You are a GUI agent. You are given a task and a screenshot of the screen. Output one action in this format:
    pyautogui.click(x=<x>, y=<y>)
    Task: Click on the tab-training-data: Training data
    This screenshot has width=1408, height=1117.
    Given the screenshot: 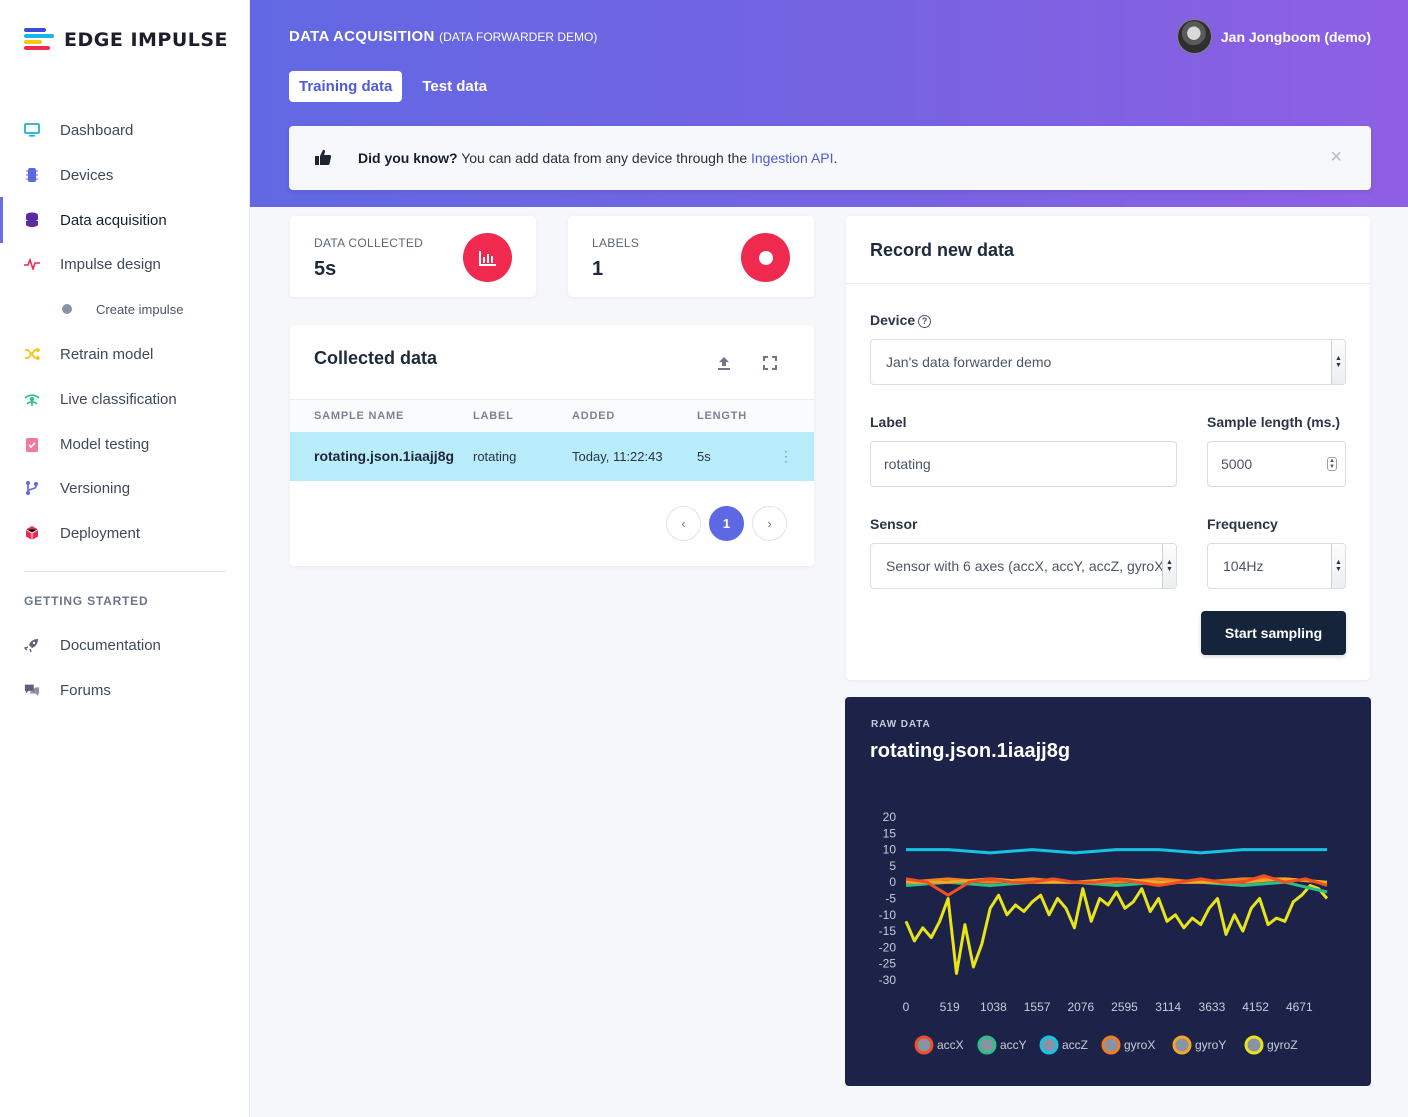 What is the action you would take?
    pyautogui.click(x=346, y=86)
    